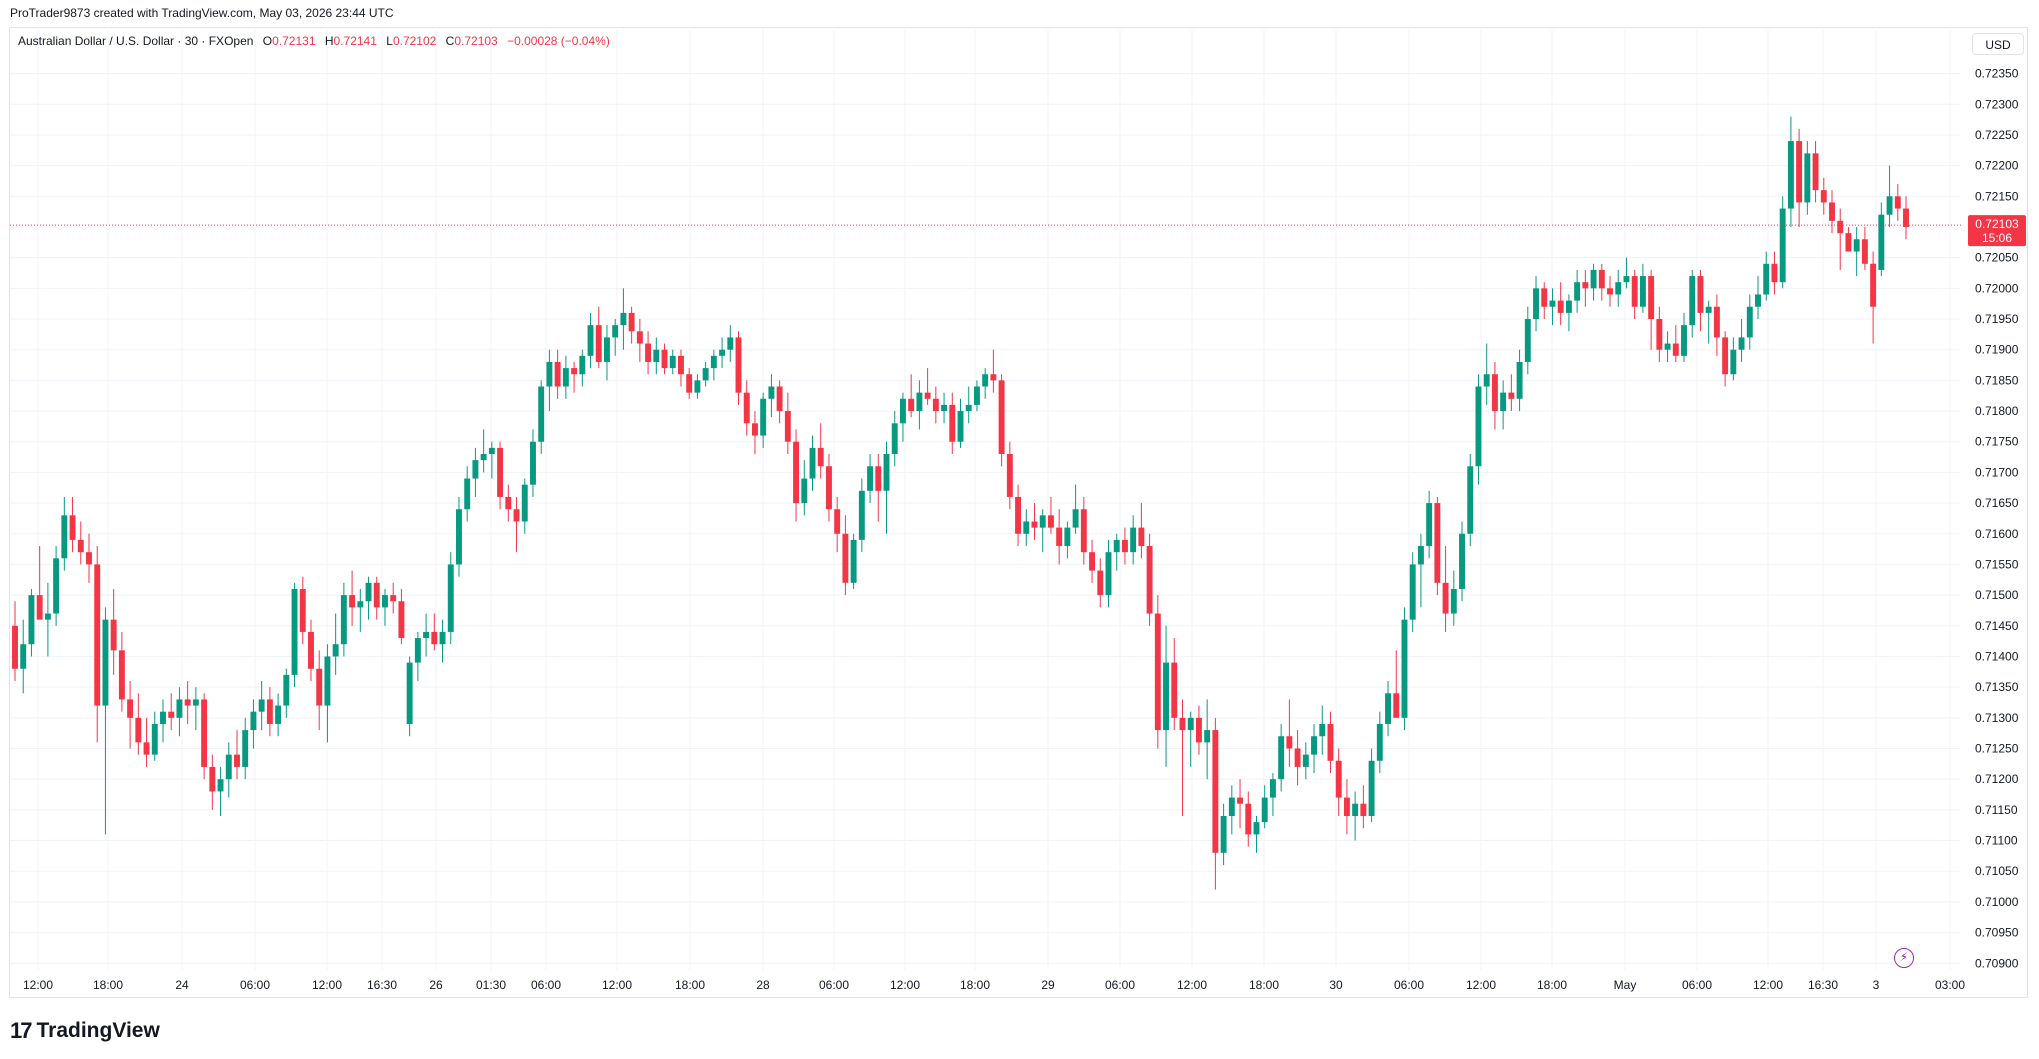 Image resolution: width=2039 pixels, height=1059 pixels. I want to click on y-tick-label: 0.71200, so click(1997, 779).